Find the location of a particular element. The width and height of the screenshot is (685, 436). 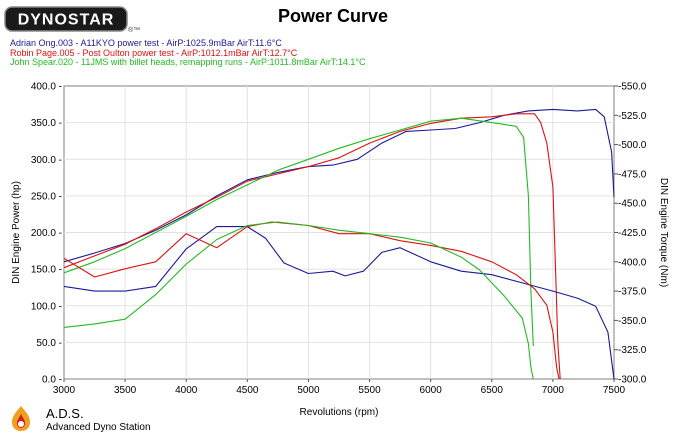

x-tick-label: 4000 is located at coordinates (186, 390).